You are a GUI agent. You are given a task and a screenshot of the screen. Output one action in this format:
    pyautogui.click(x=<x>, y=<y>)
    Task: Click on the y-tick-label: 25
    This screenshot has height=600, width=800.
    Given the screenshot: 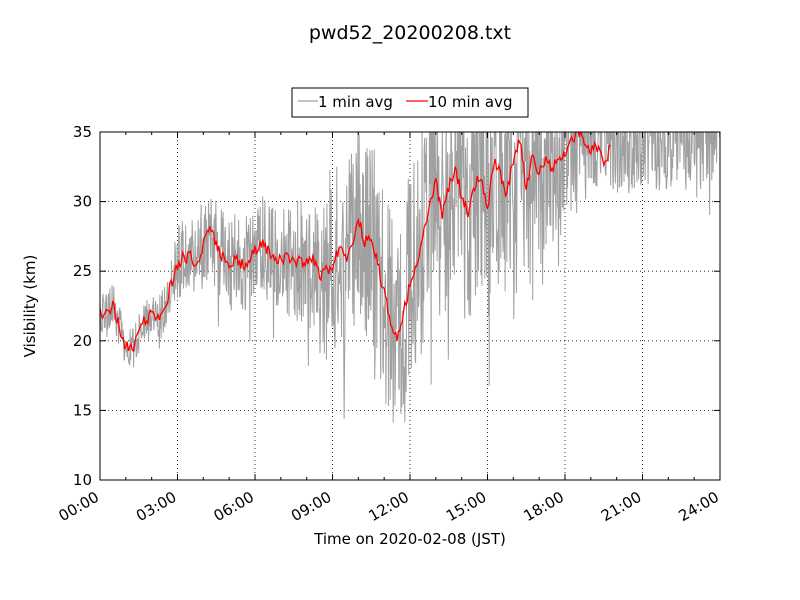 What is the action you would take?
    pyautogui.click(x=82, y=271)
    